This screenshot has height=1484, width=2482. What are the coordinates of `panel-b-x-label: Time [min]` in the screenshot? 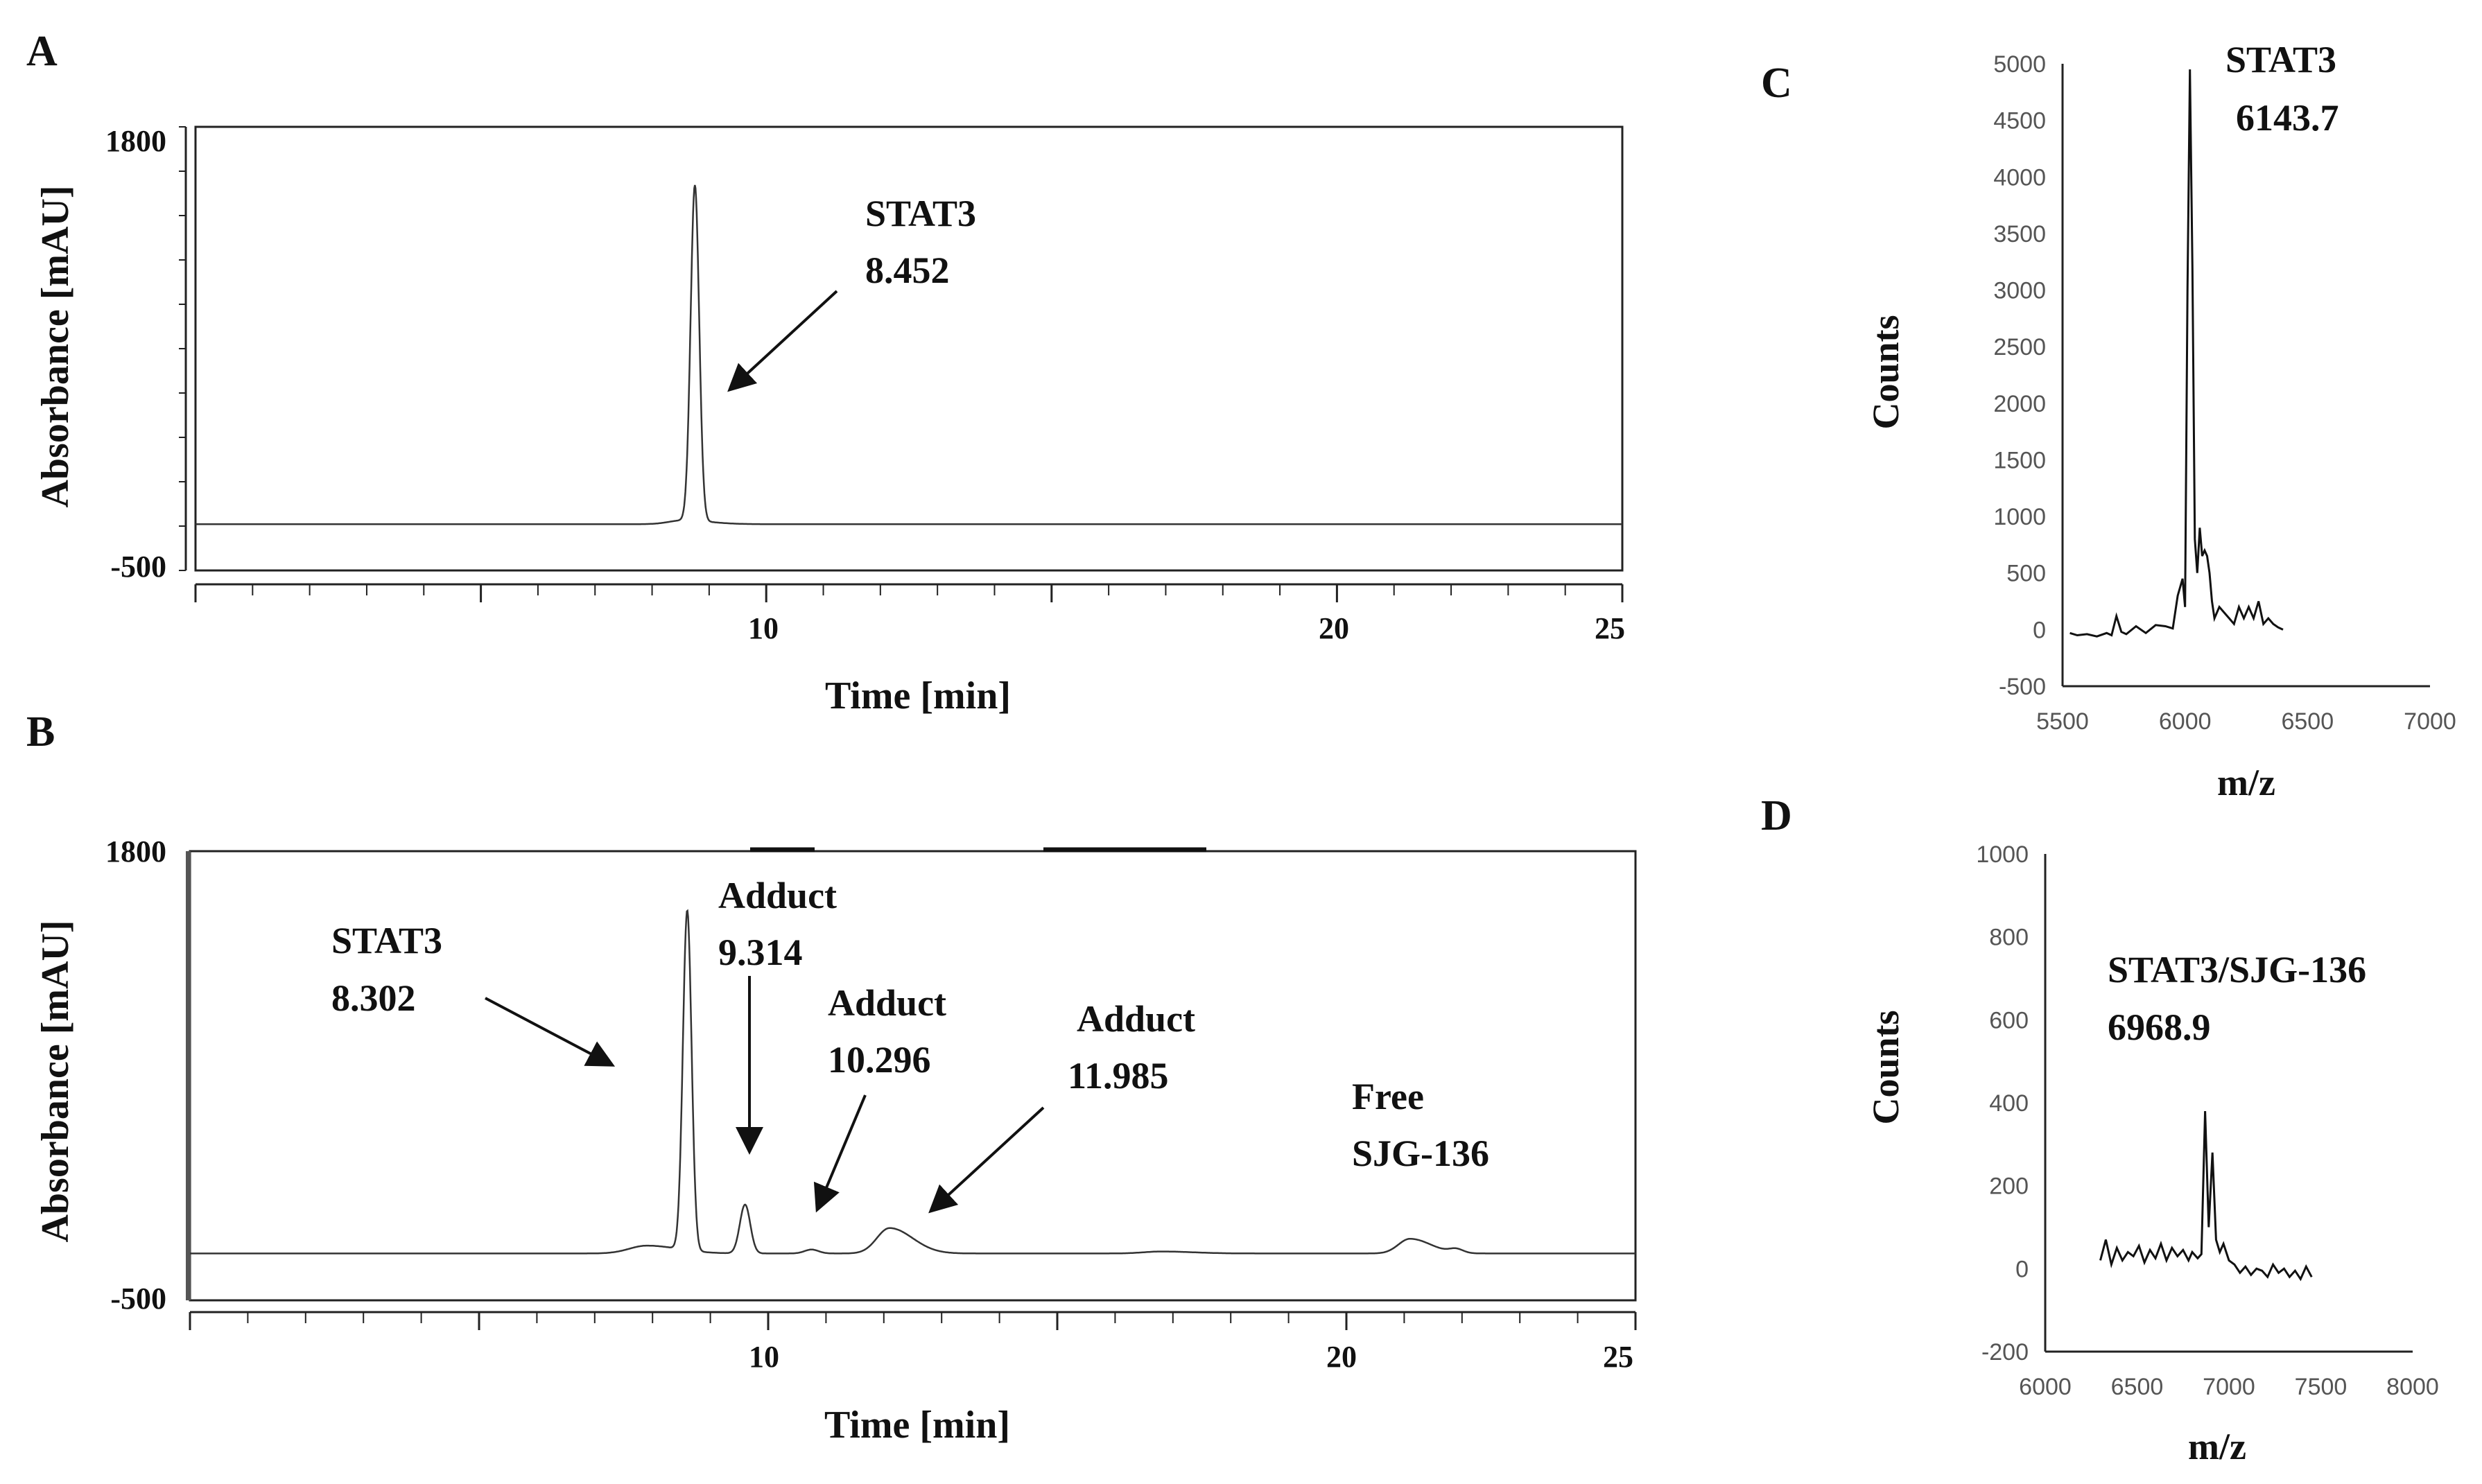 It's located at (917, 1425).